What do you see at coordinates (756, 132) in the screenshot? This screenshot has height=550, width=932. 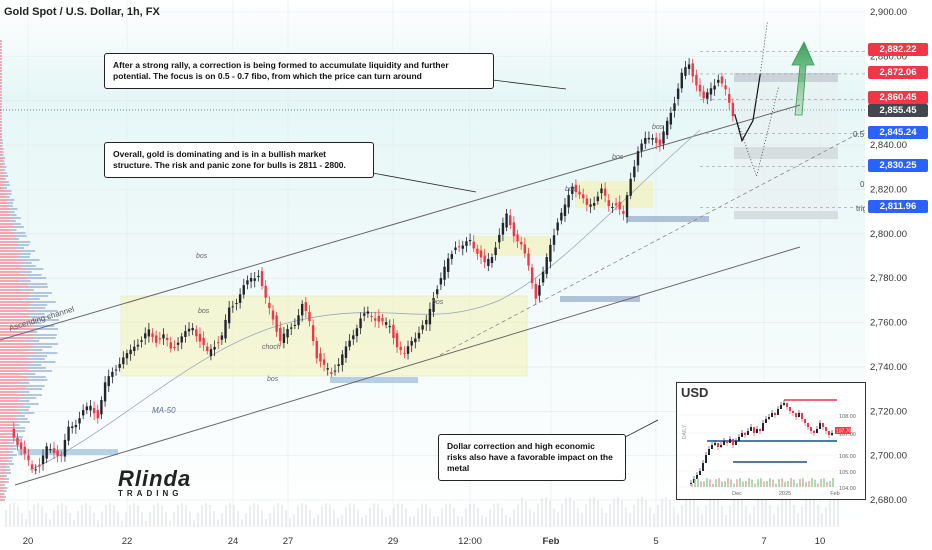 I see `projection-dotted` at bounding box center [756, 132].